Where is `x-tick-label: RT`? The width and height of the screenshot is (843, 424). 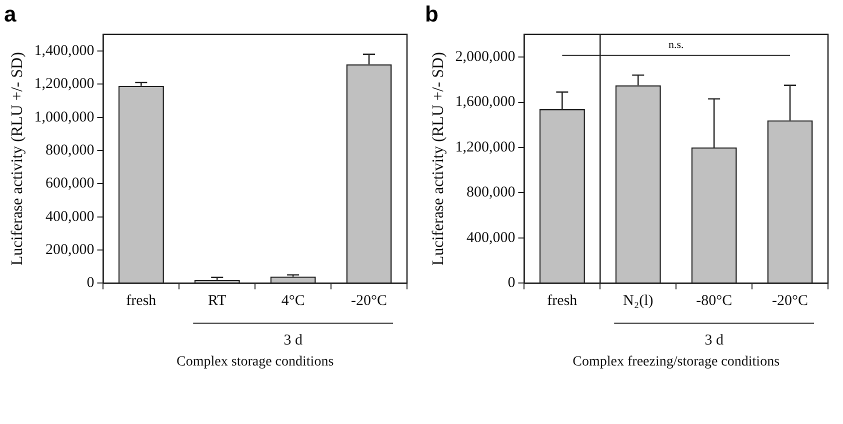
x-tick-label: RT is located at coordinates (217, 301).